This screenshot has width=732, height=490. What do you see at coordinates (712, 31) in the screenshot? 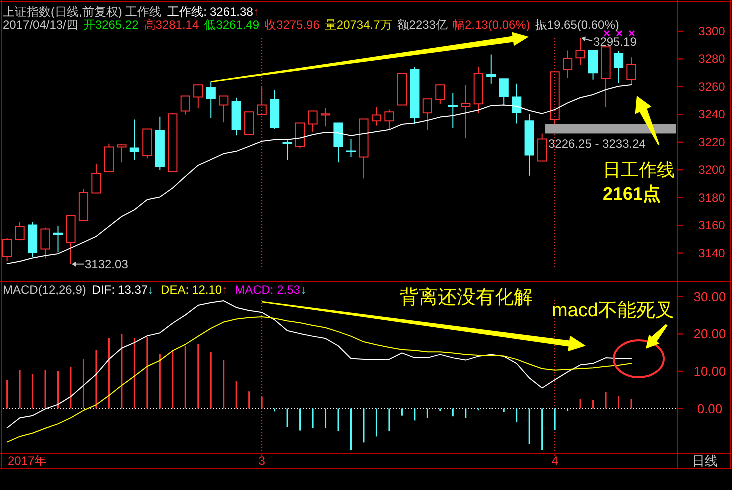
I see `y-tick-label: 3300` at bounding box center [712, 31].